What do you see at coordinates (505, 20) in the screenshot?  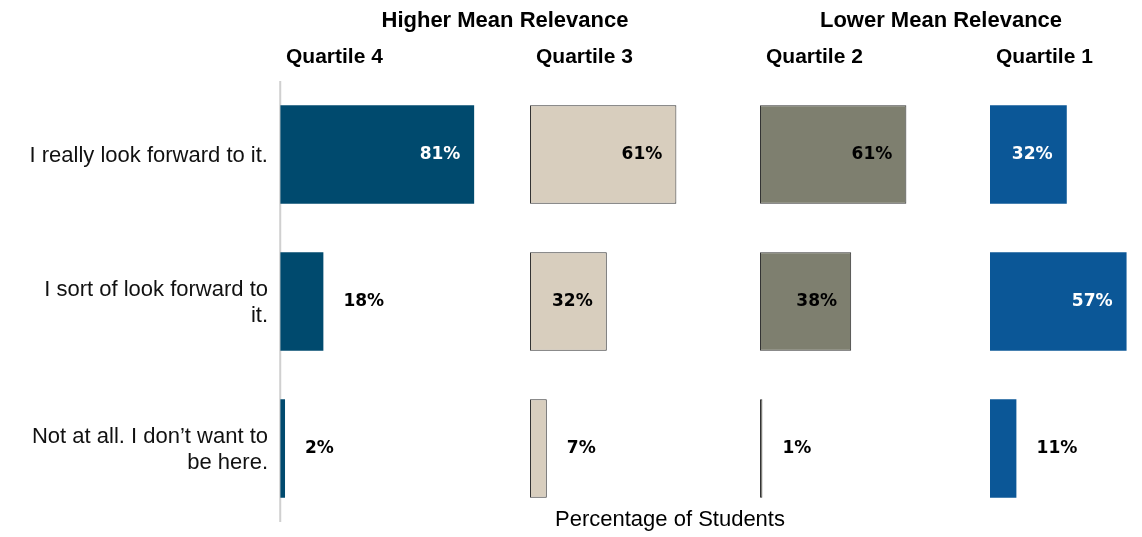 I see `text: Higher Mean Relevance` at bounding box center [505, 20].